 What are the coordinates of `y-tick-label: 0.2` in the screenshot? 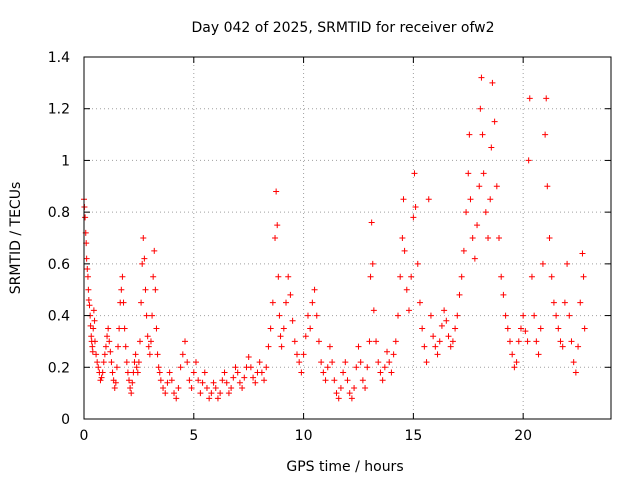 It's located at (59, 368).